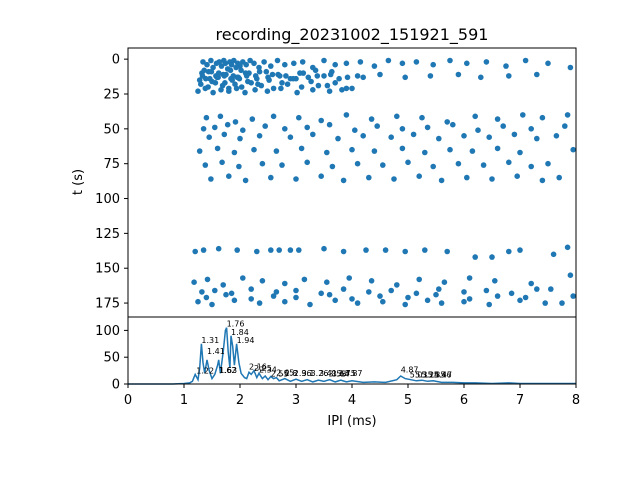 The width and height of the screenshot is (640, 480). What do you see at coordinates (430, 375) in the screenshot?
I see `peak-label: 5.24` at bounding box center [430, 375].